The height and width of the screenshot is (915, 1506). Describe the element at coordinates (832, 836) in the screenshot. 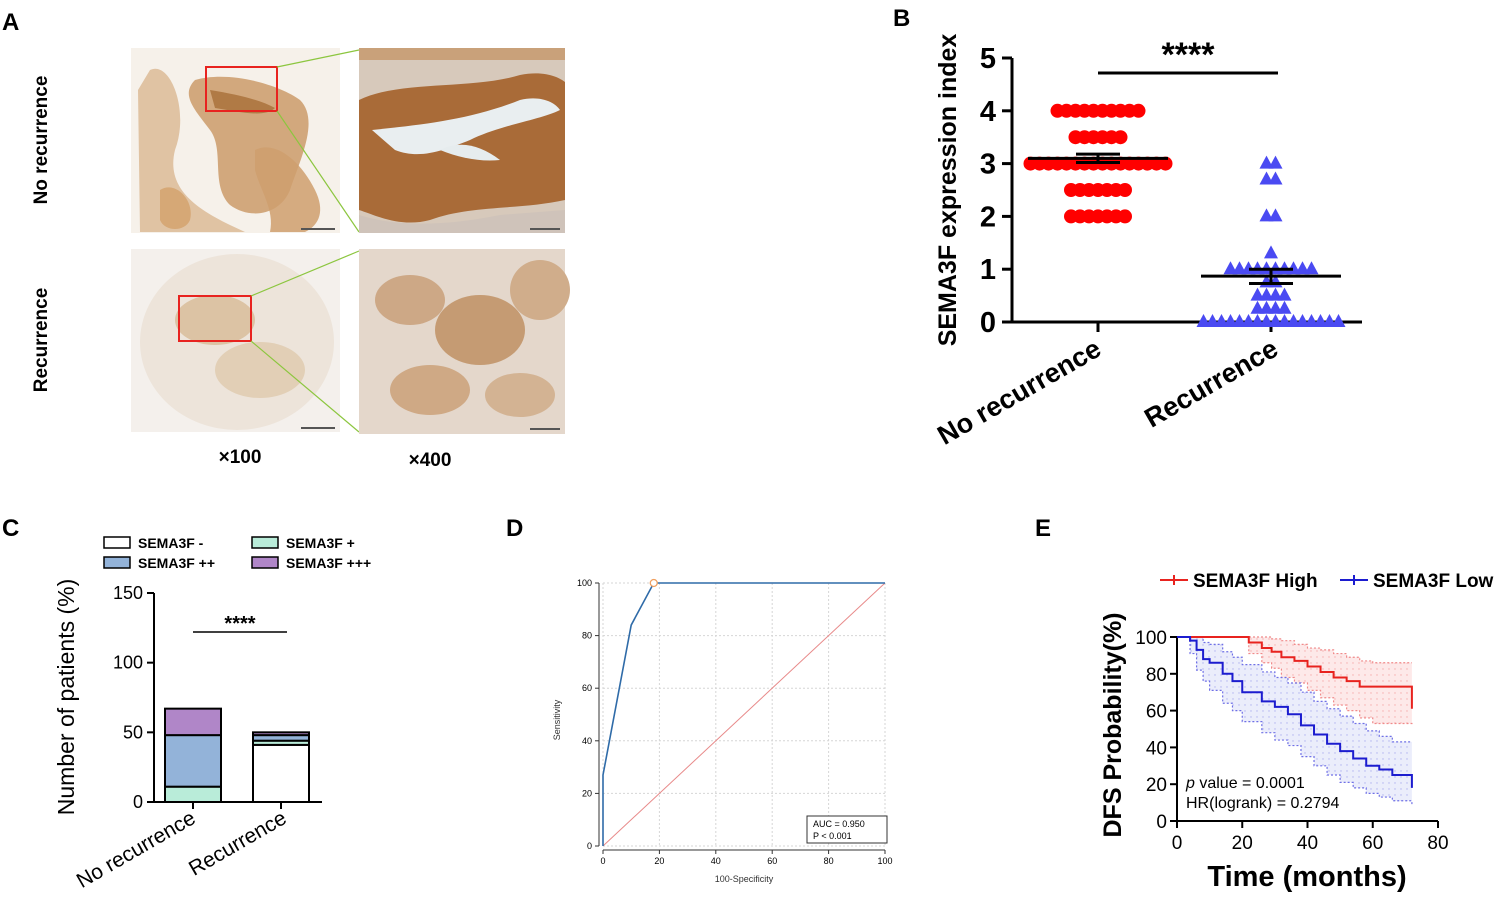

I see `d-p-value: P < 0.001` at that location.